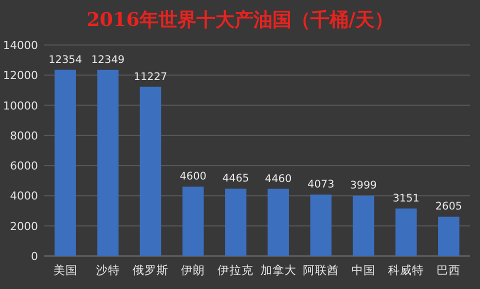 The width and height of the screenshot is (480, 289). What do you see at coordinates (363, 186) in the screenshot?
I see `data-label: 3999` at bounding box center [363, 186].